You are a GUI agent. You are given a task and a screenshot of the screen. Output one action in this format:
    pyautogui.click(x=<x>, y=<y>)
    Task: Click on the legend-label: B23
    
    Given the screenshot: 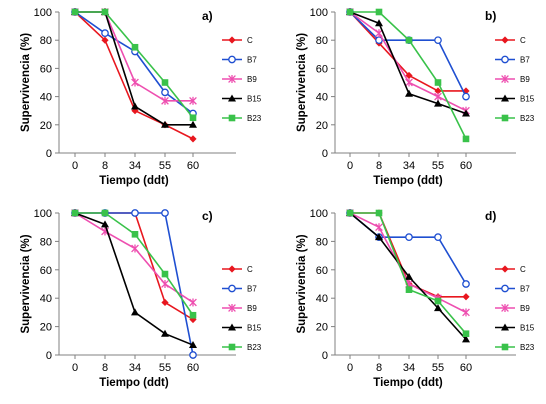 What is the action you would take?
    pyautogui.click(x=527, y=347)
    